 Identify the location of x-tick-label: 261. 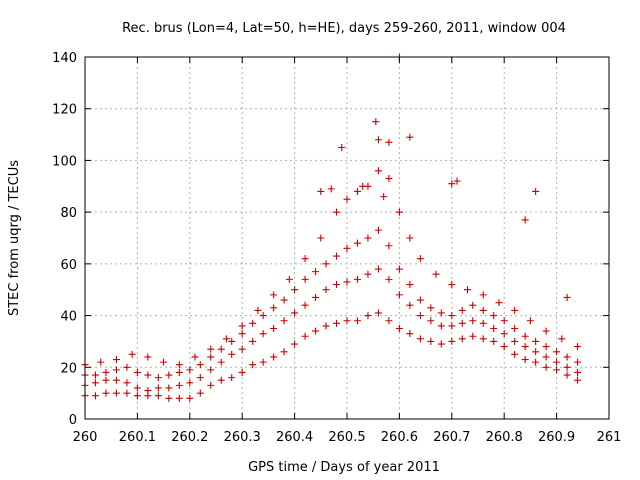
(609, 437).